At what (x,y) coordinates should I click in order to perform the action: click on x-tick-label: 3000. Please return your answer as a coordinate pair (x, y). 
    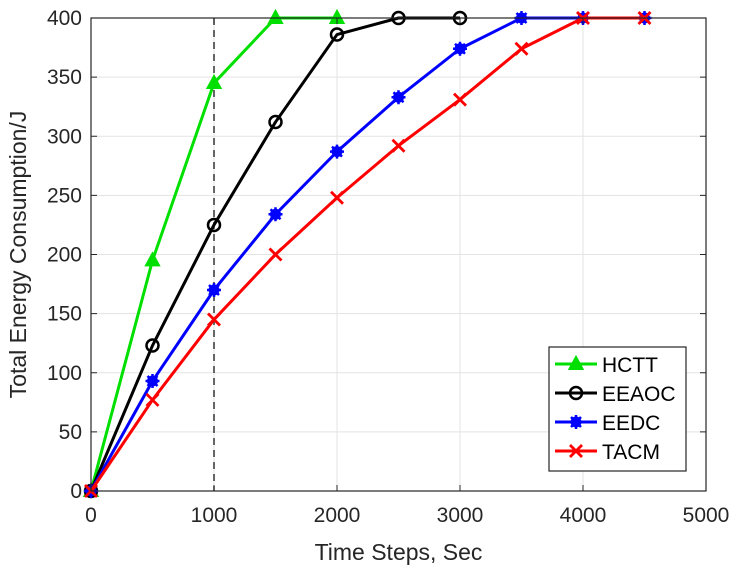
    Looking at the image, I should click on (460, 515).